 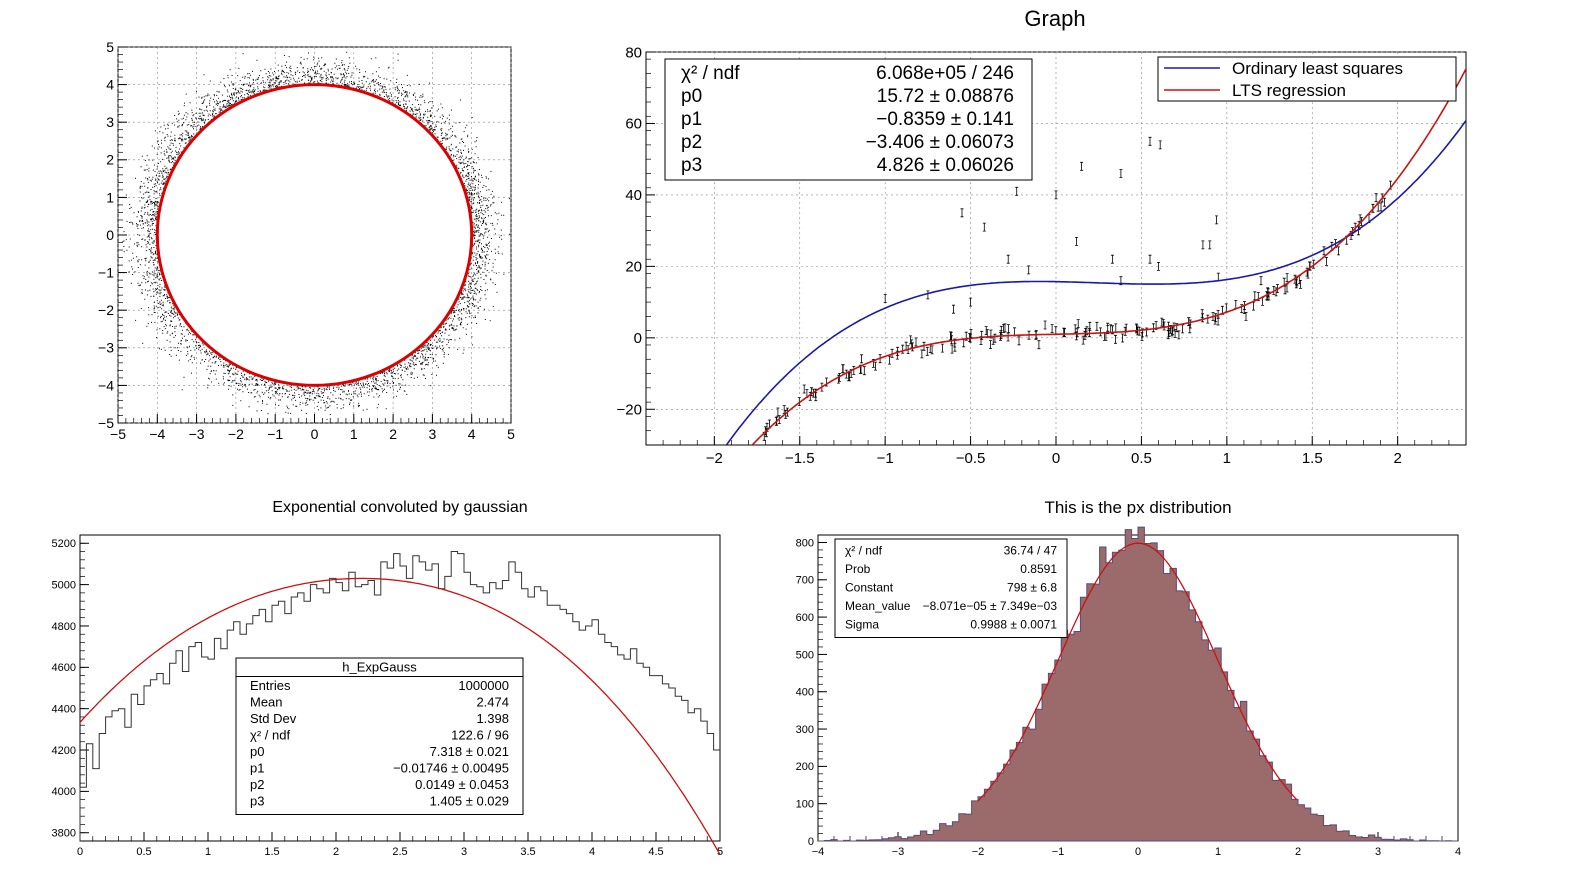 What do you see at coordinates (399, 852) in the screenshot?
I see `x-tick-label: 2.5` at bounding box center [399, 852].